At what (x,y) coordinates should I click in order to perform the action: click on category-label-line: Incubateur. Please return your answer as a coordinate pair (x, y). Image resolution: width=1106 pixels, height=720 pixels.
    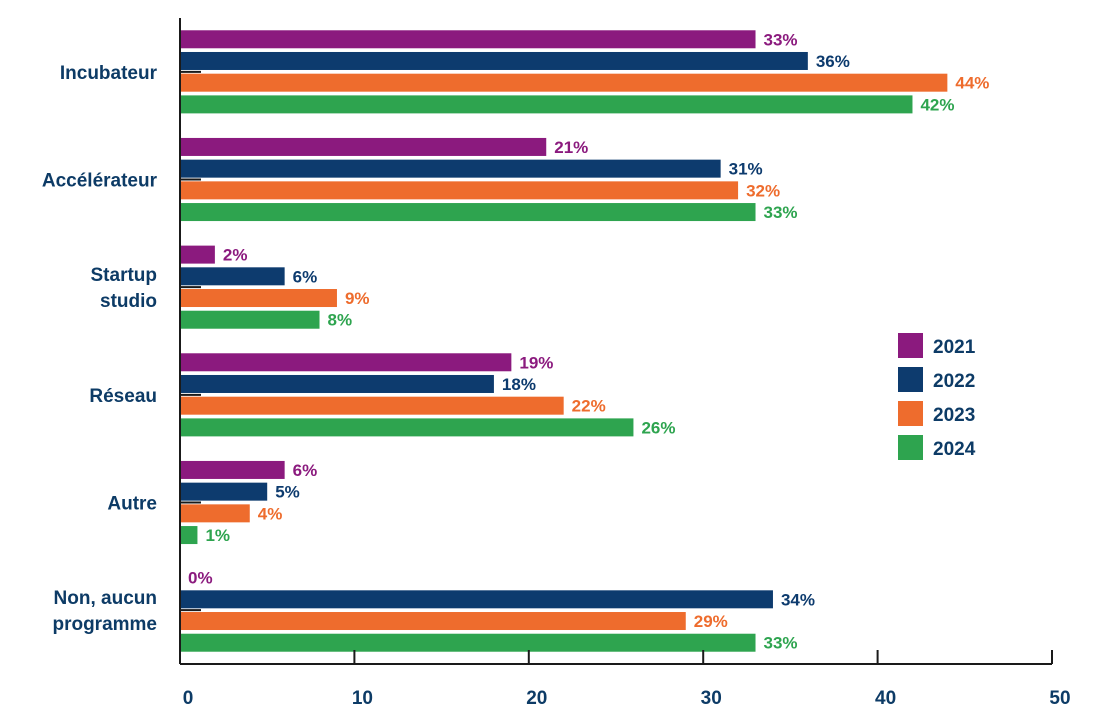
    Looking at the image, I should click on (109, 73).